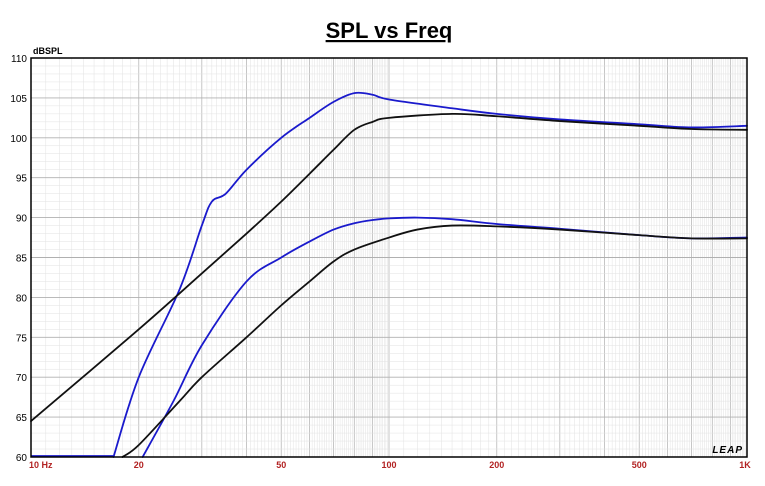 The width and height of the screenshot is (765, 486). Describe the element at coordinates (22, 298) in the screenshot. I see `y-tick-label: 80` at that location.